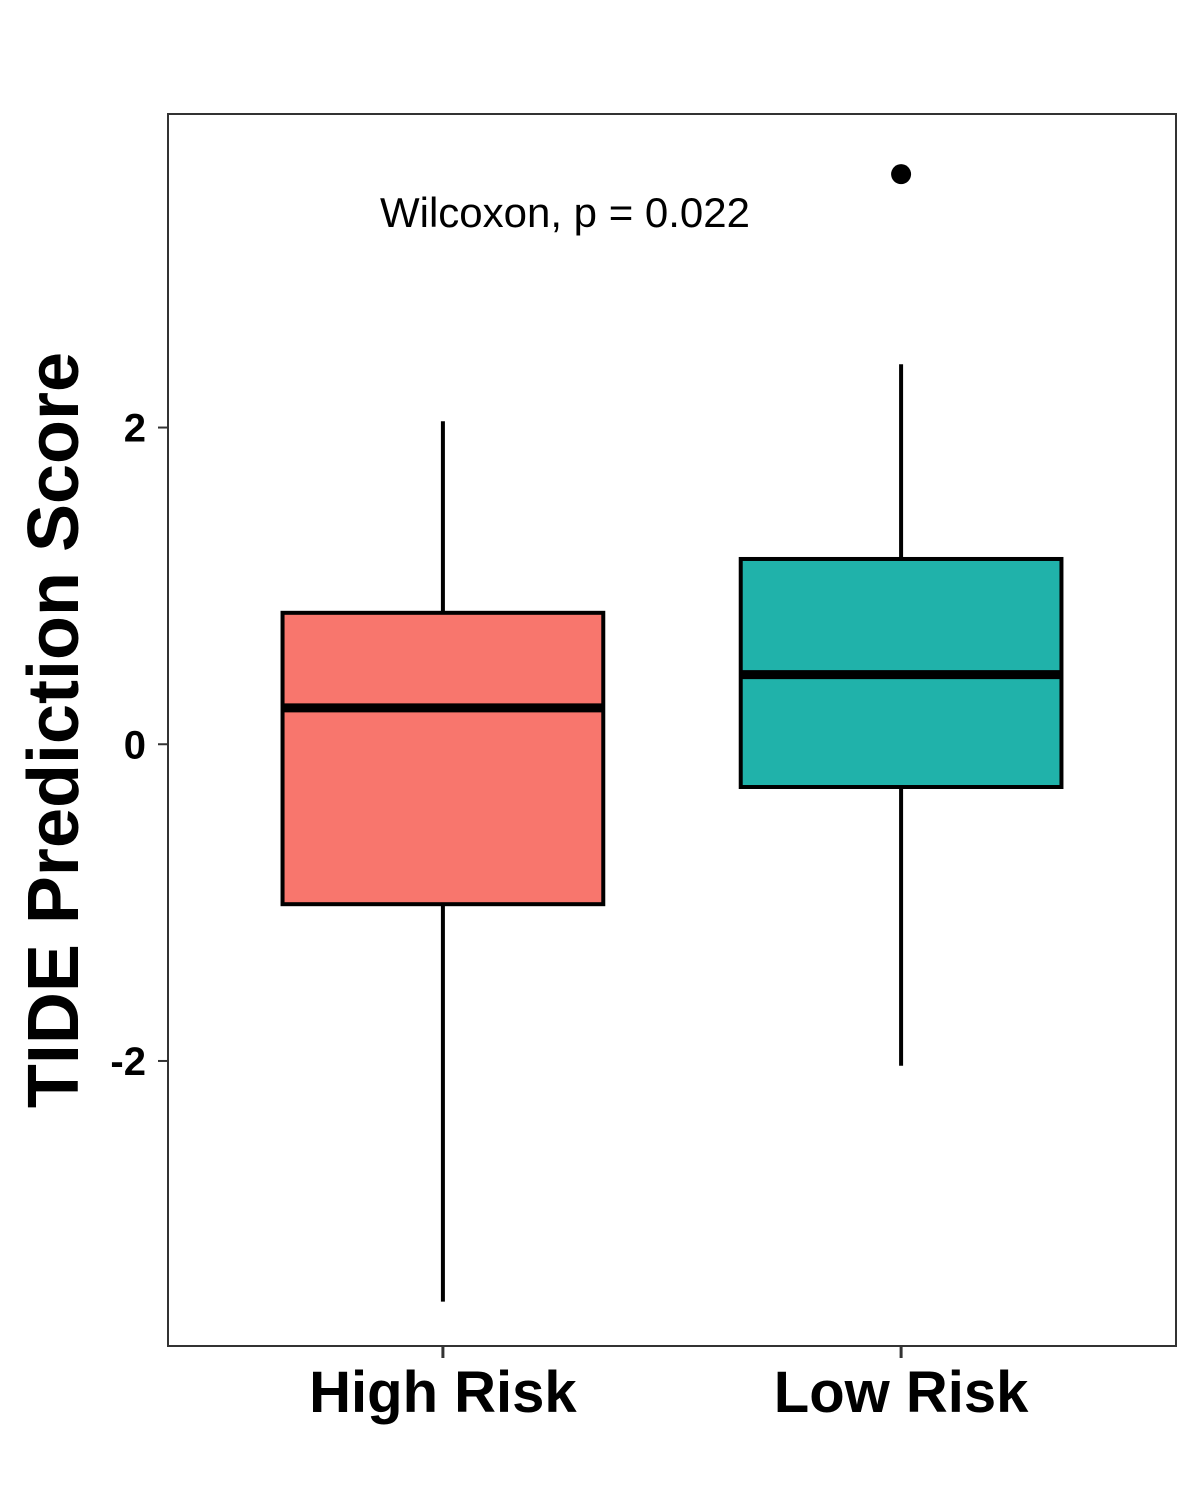  I want to click on x-tick-label: Low Risk, so click(901, 1392).